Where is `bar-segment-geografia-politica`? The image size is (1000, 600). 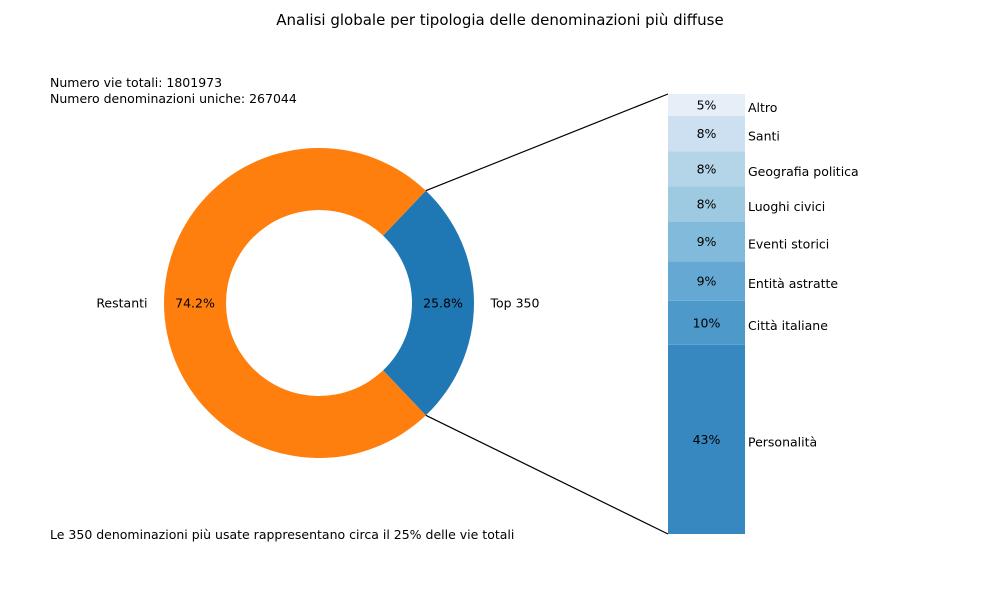 bar-segment-geografia-politica is located at coordinates (706, 169).